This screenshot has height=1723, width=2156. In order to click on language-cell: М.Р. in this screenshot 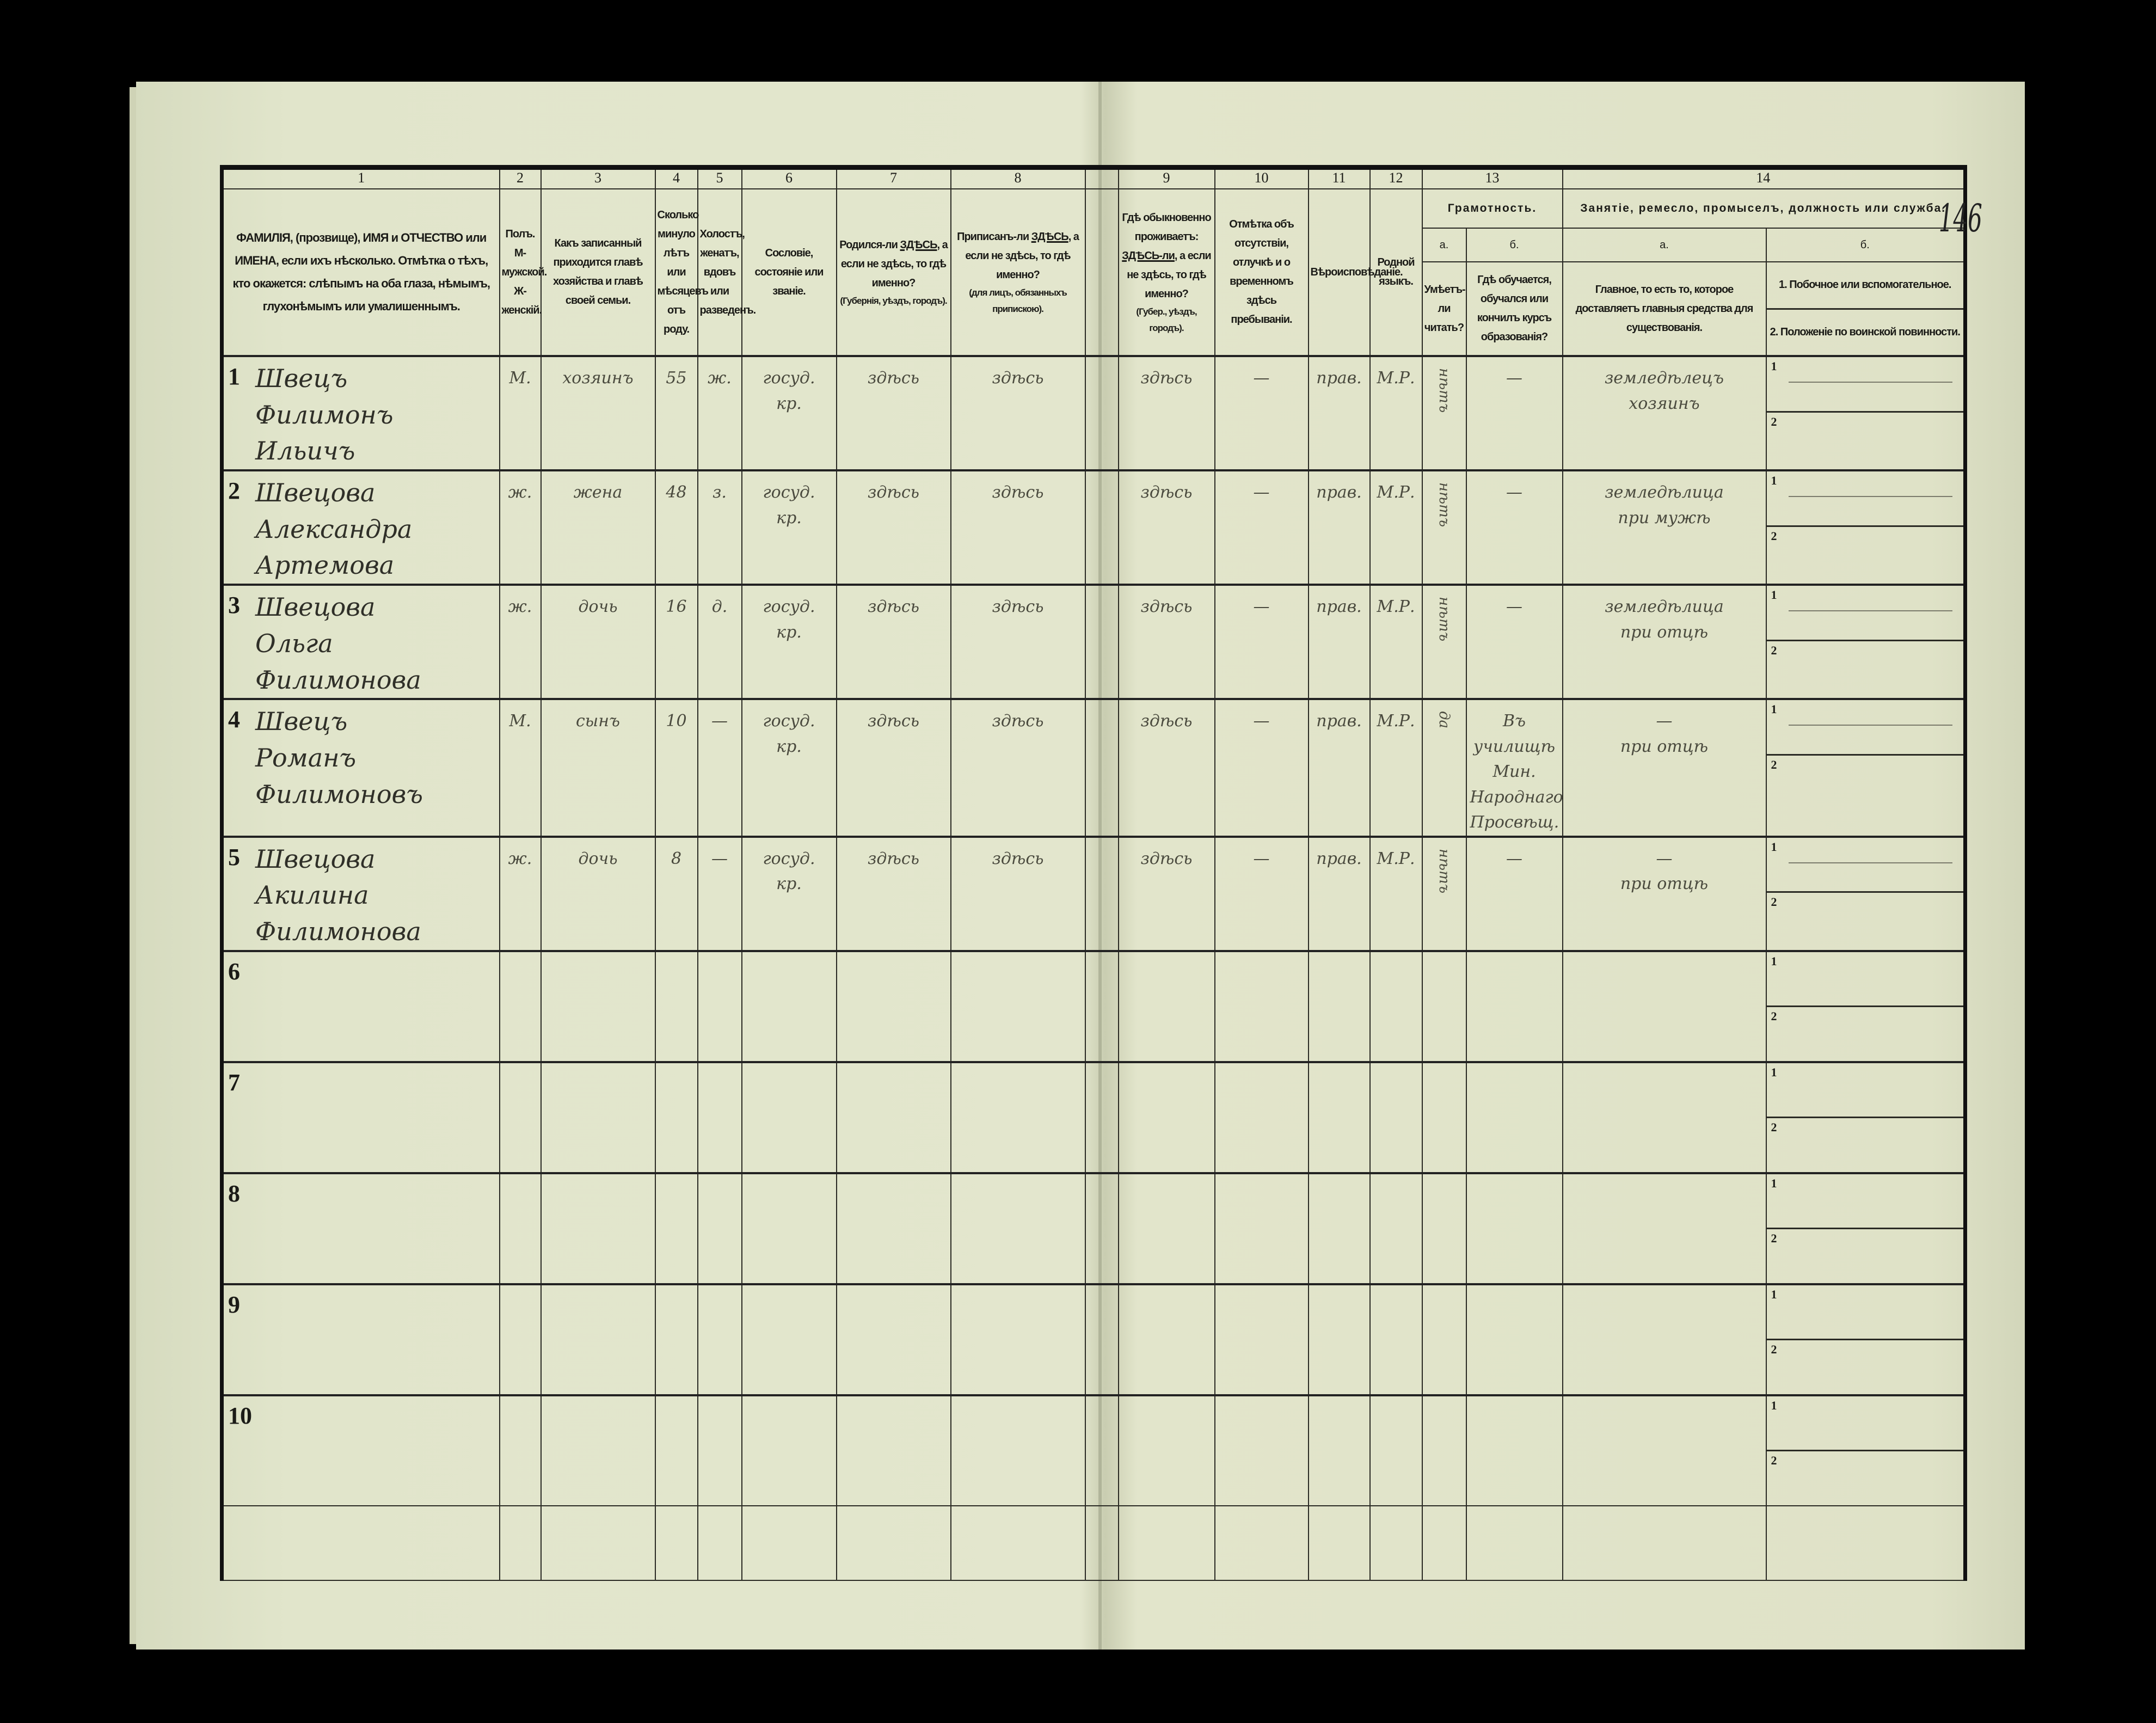, I will do `click(1396, 642)`.